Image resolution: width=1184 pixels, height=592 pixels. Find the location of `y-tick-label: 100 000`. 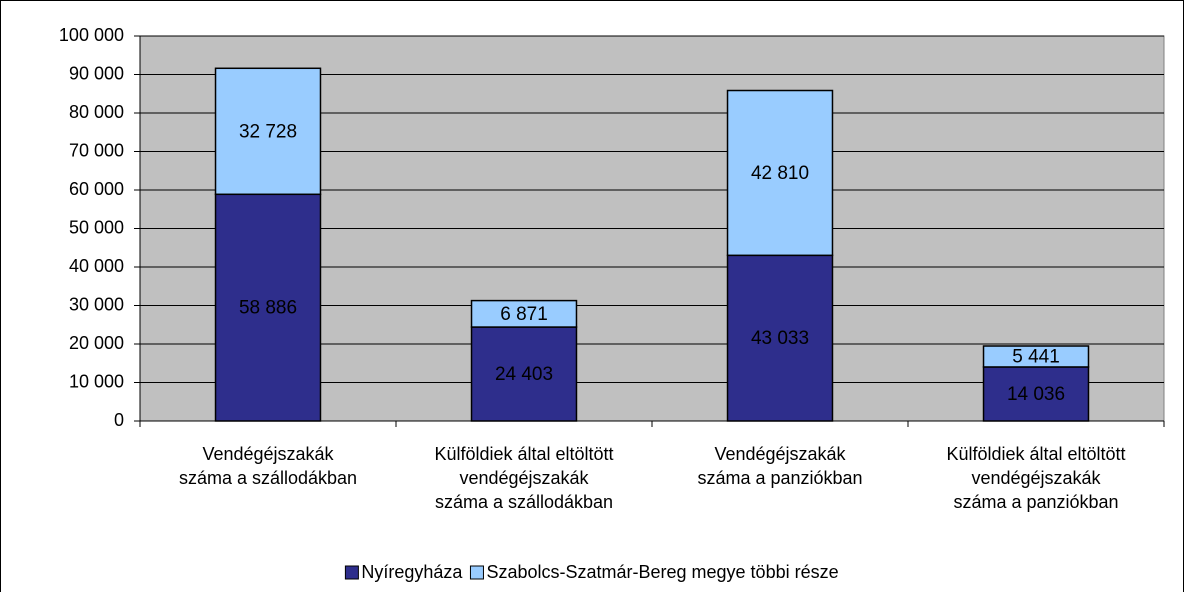

y-tick-label: 100 000 is located at coordinates (91, 35).